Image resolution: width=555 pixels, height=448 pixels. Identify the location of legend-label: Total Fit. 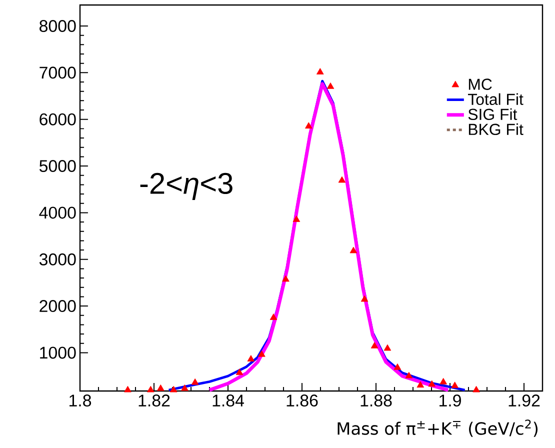
(496, 99).